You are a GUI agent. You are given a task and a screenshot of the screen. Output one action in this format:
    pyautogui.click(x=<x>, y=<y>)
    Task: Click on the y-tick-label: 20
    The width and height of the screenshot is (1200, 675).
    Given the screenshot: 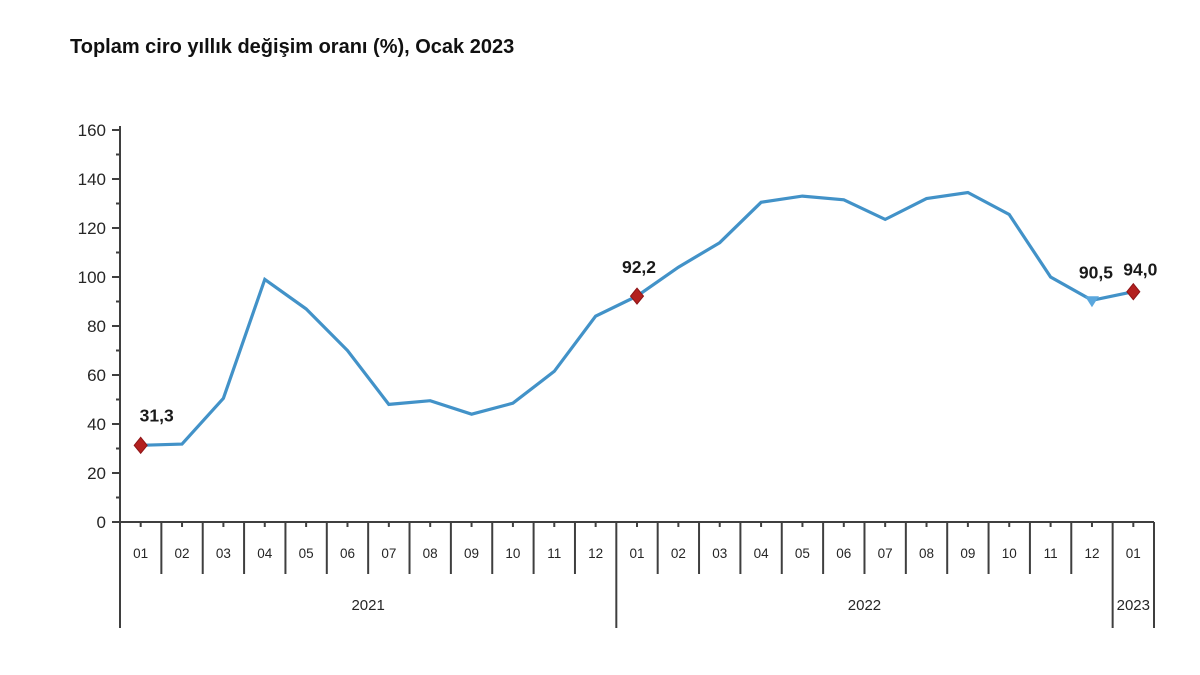 What is the action you would take?
    pyautogui.click(x=96, y=473)
    